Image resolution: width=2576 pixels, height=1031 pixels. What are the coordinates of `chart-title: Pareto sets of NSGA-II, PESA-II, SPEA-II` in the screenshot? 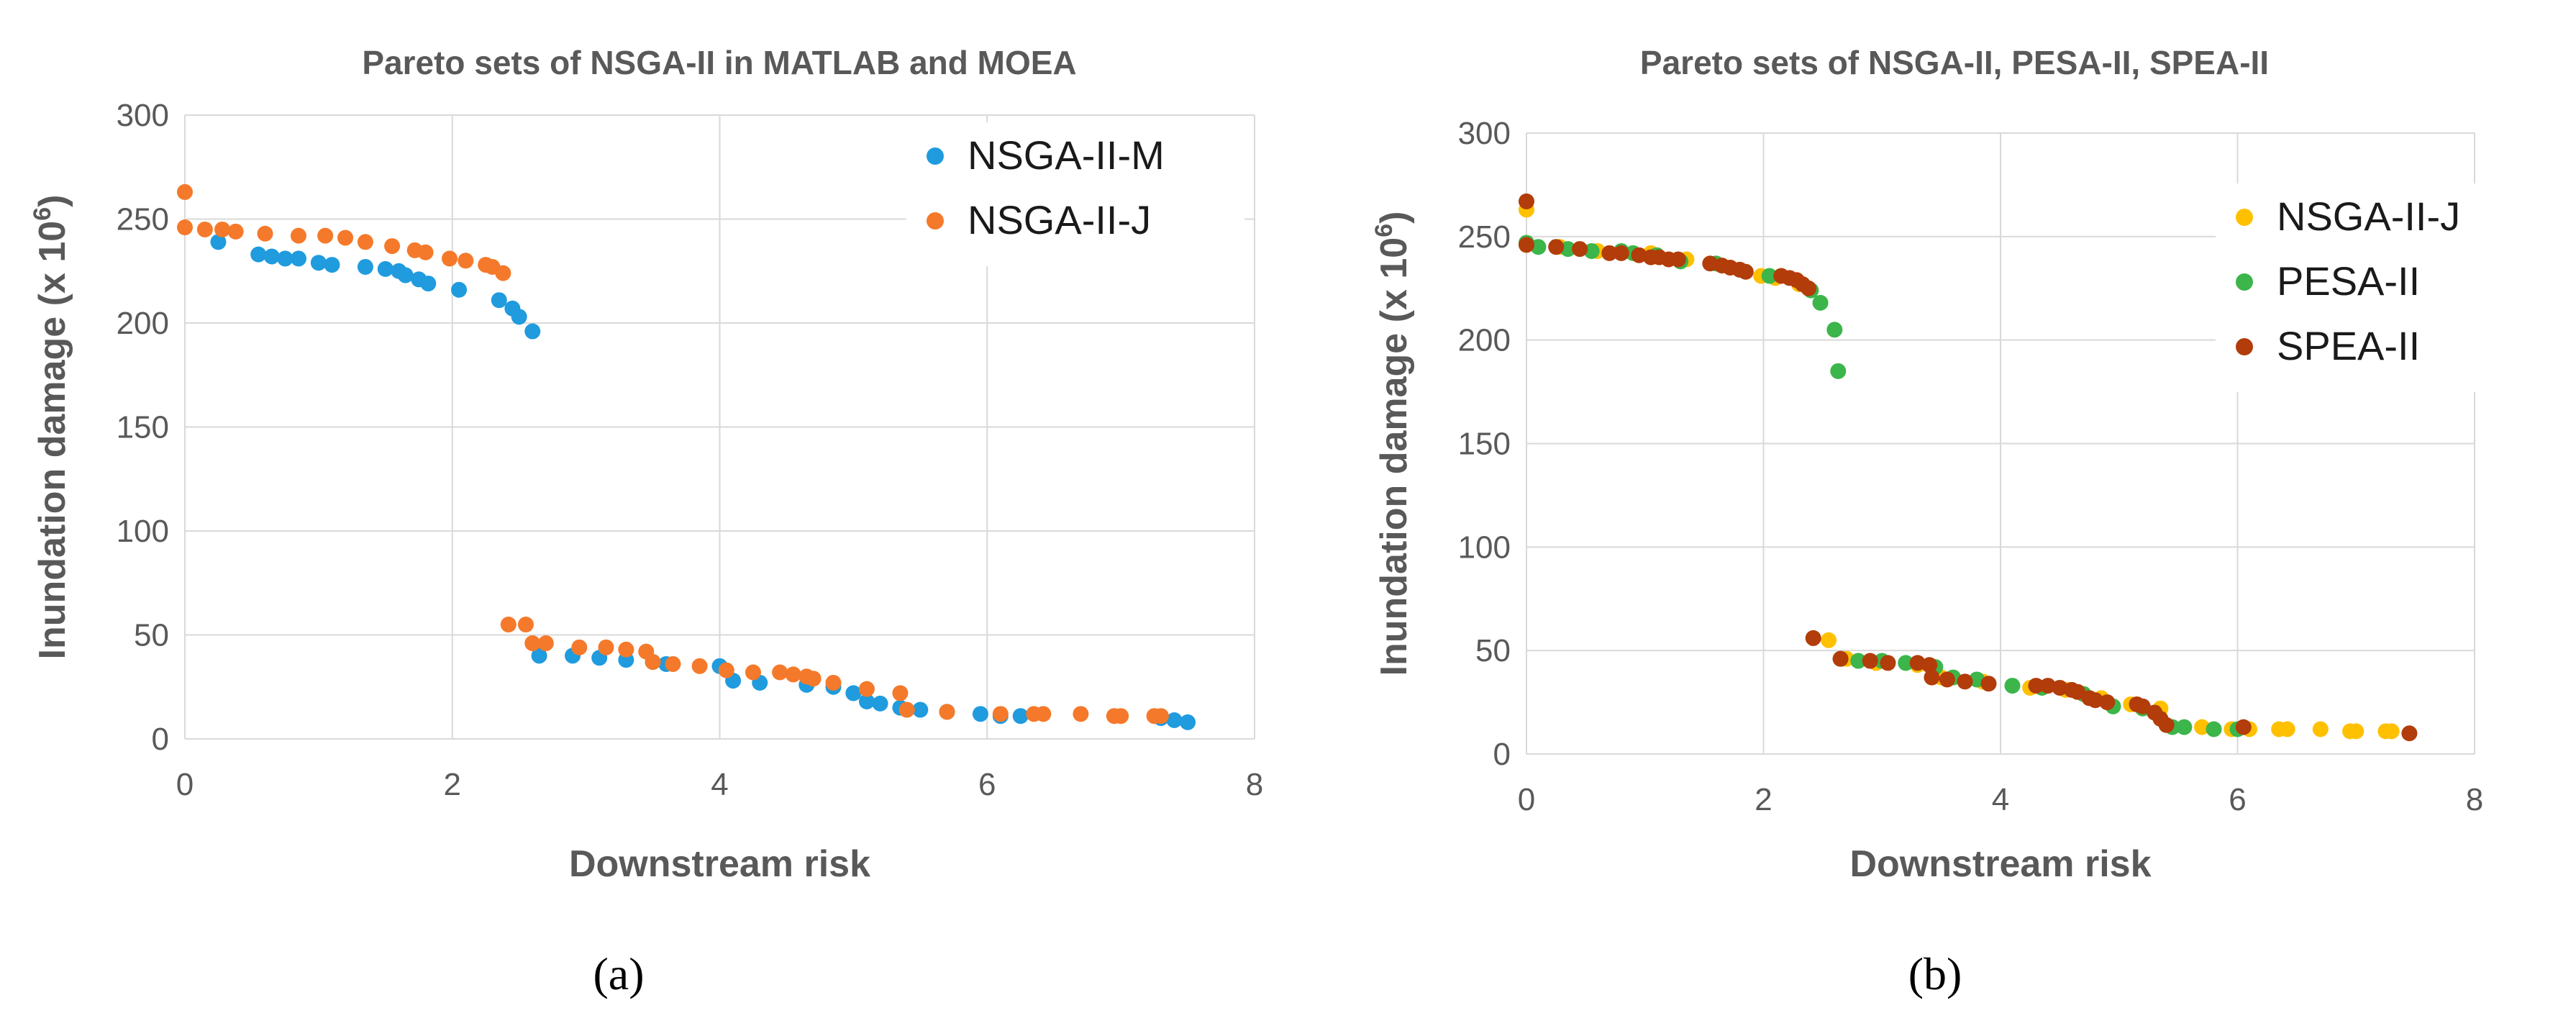 It's located at (1955, 63).